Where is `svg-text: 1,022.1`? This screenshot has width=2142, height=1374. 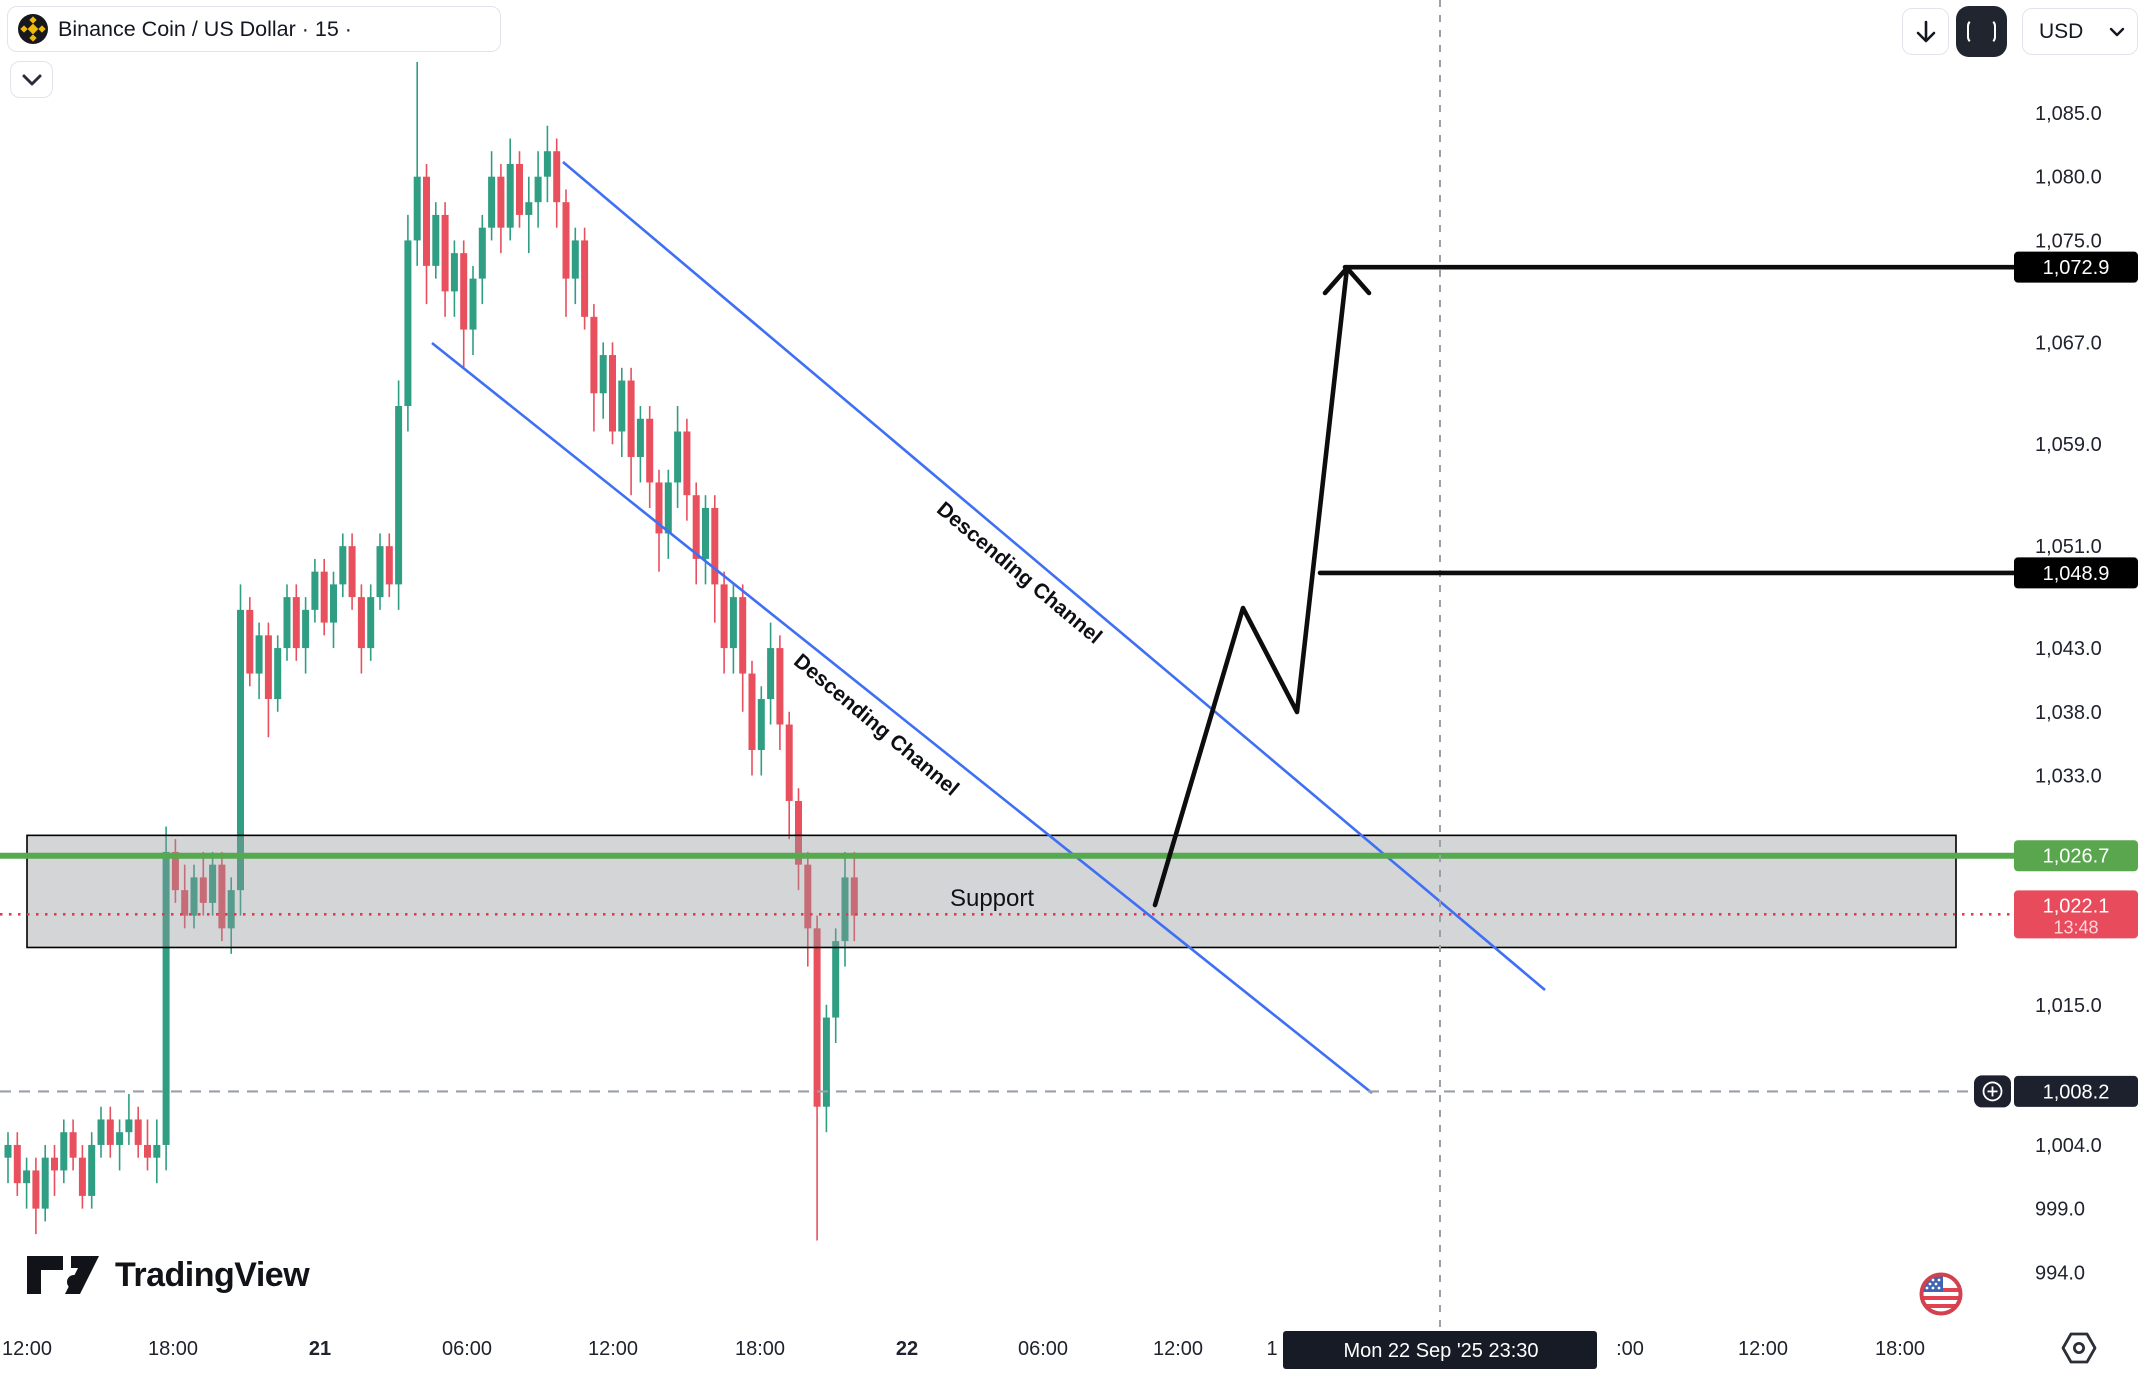
svg-text: 1,022.1 is located at coordinates (2076, 906).